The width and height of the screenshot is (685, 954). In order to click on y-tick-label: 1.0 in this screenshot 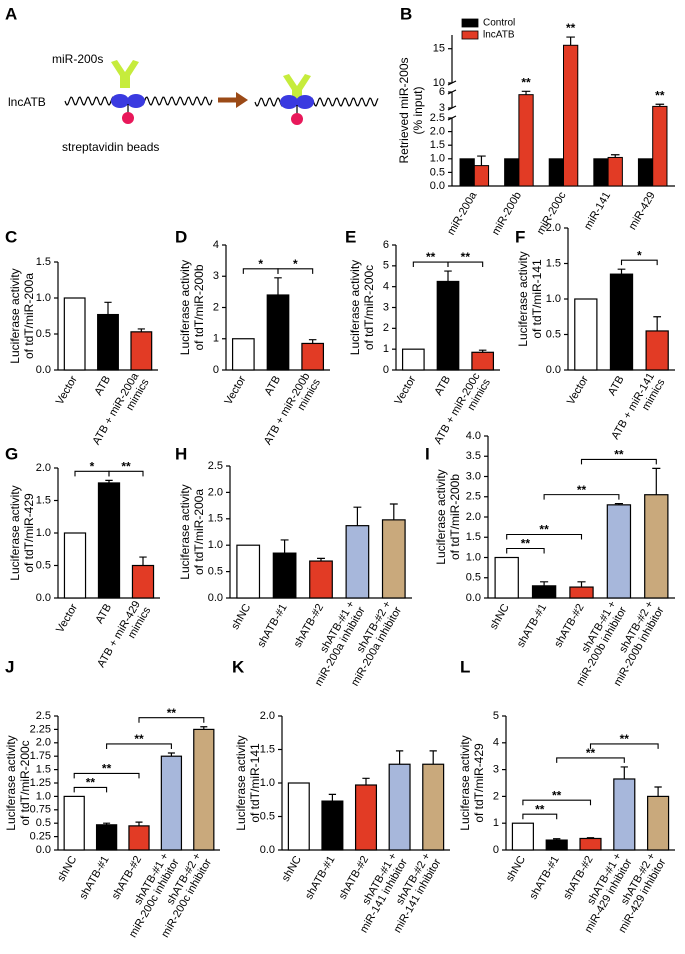, I will do `click(473, 557)`.